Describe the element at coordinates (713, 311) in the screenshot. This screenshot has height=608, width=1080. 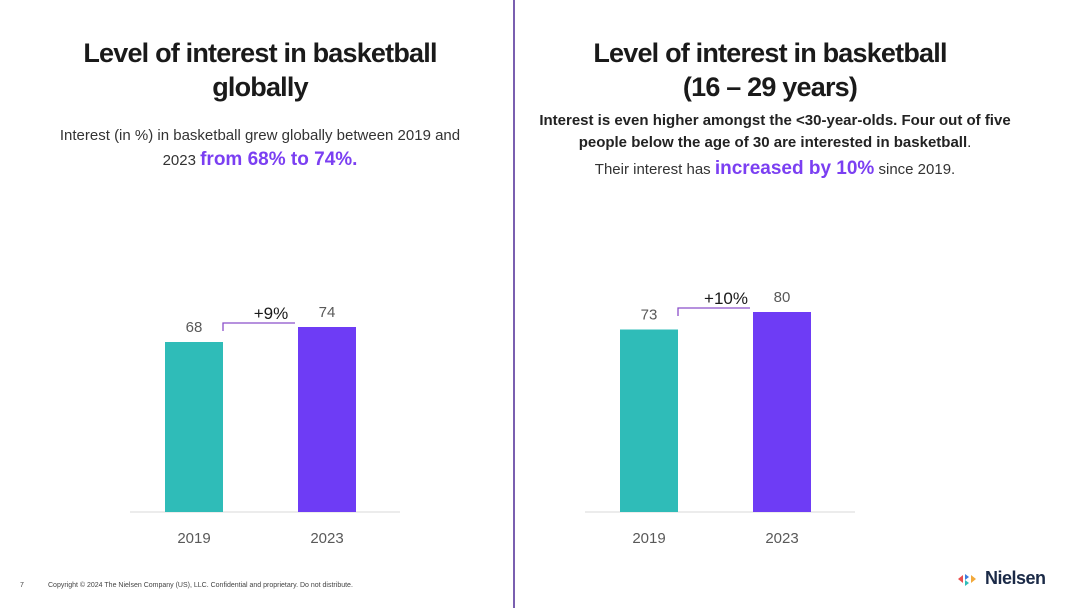
I see `right-chart-change-connector` at that location.